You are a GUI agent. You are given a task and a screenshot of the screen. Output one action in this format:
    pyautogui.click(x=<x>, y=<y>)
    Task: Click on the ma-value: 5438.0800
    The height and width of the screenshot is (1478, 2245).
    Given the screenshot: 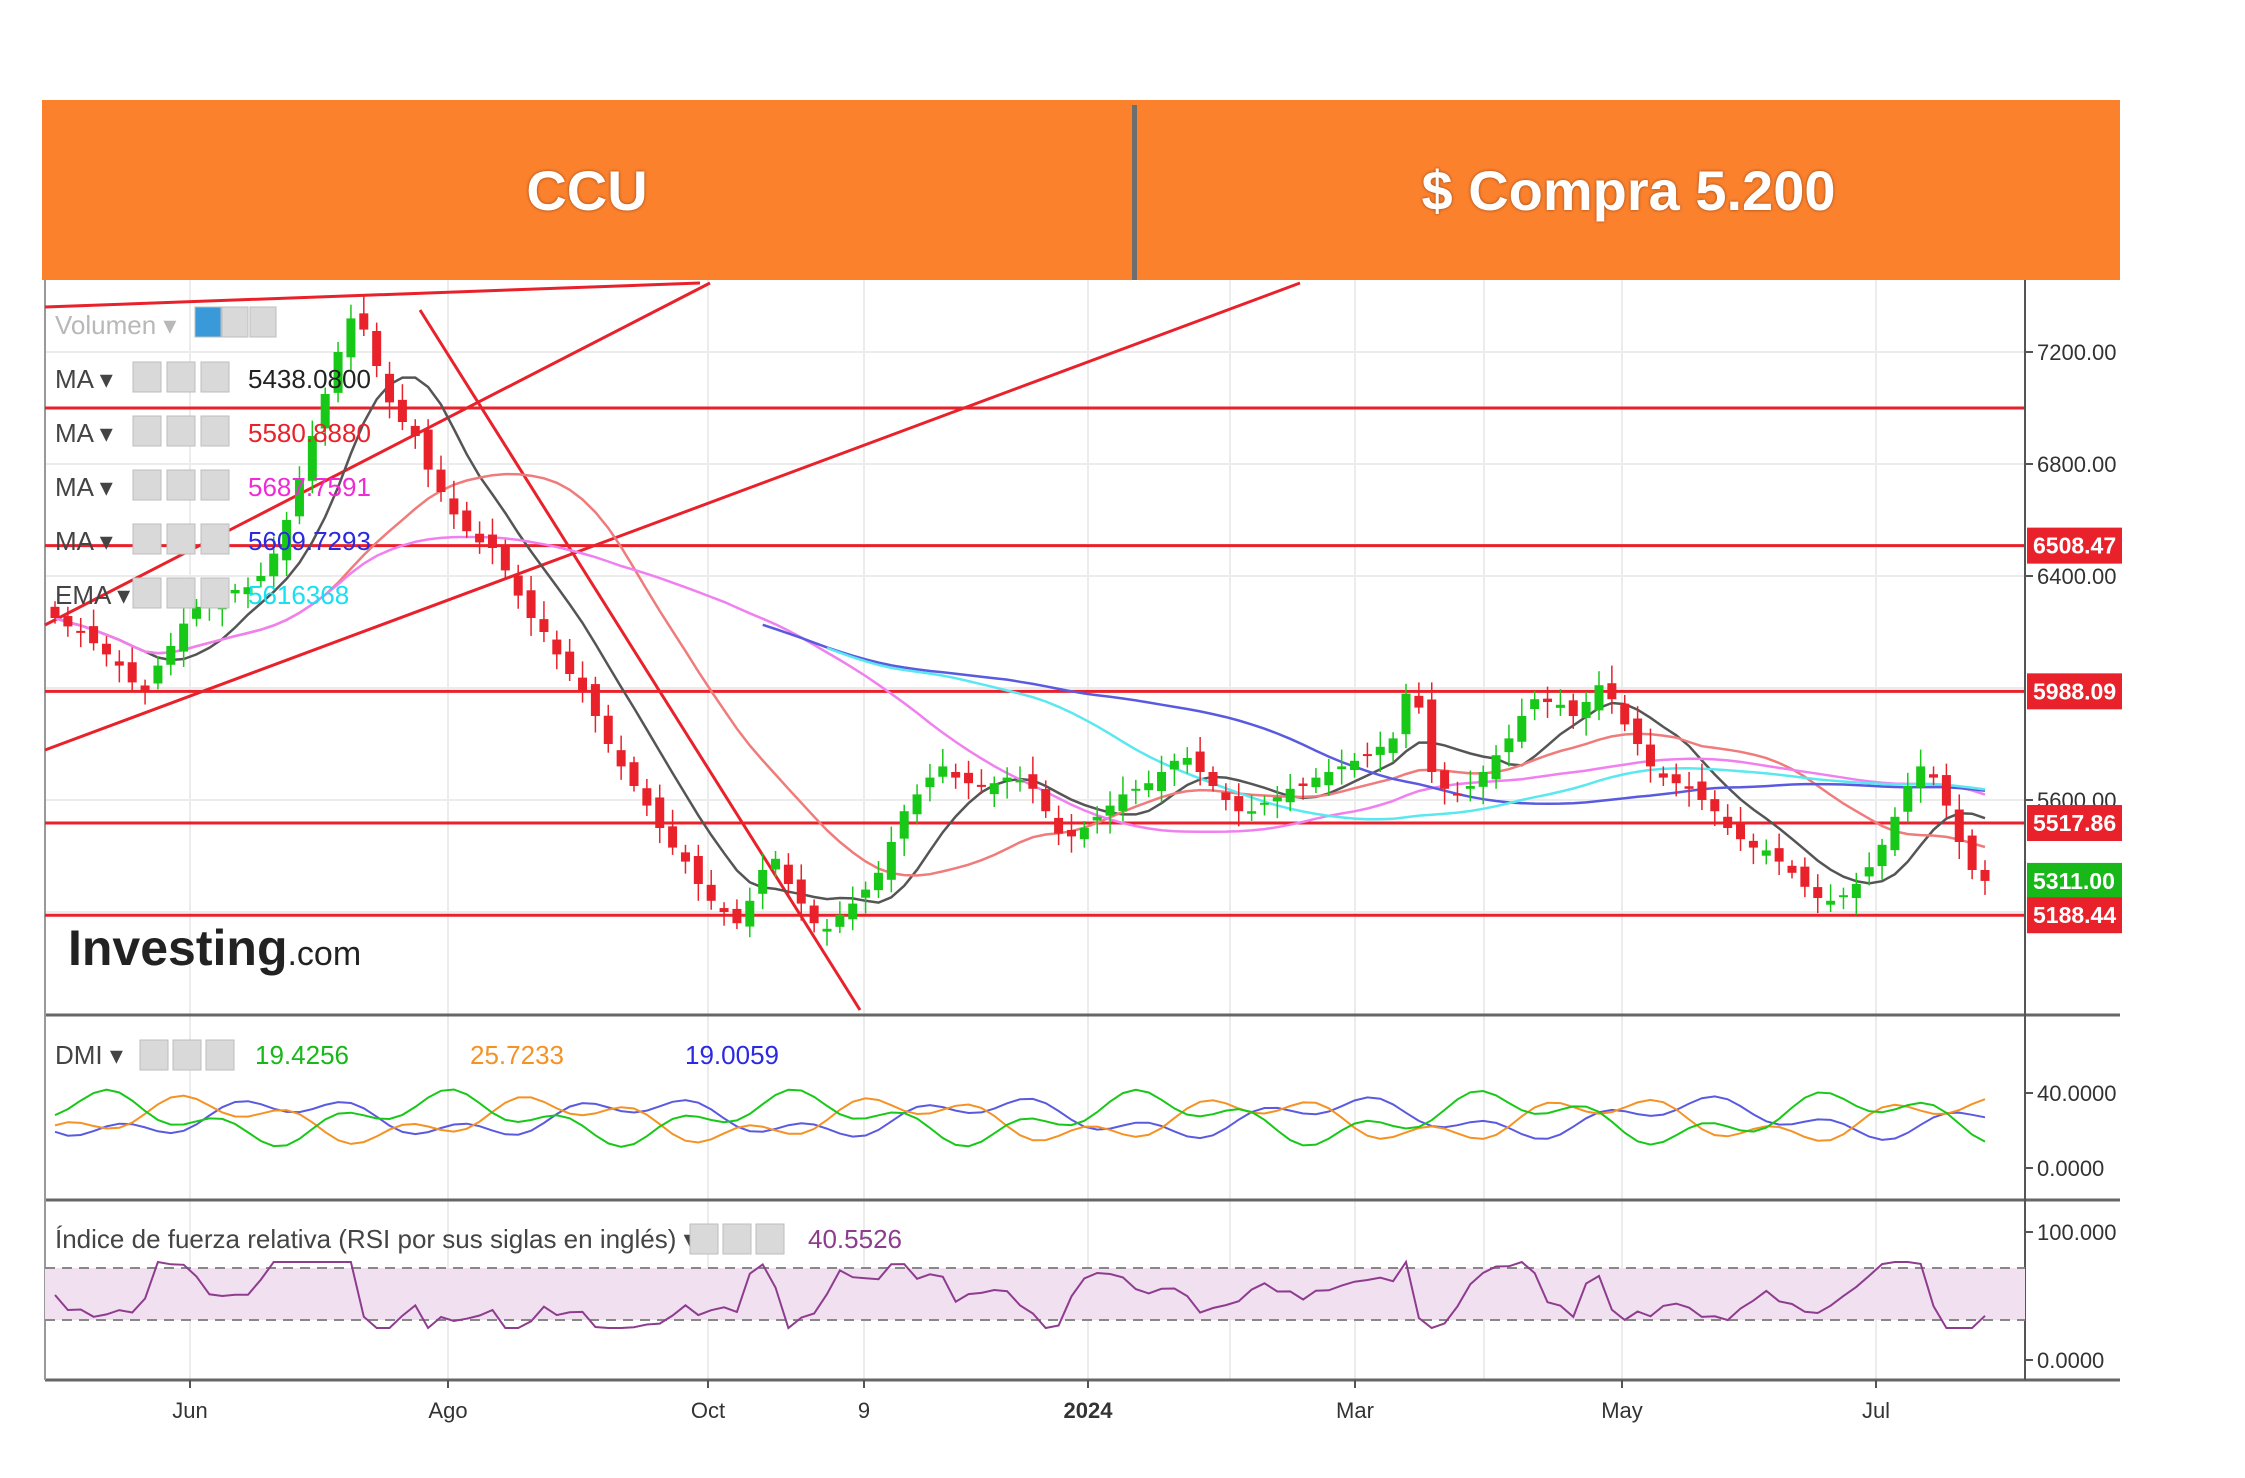 What is the action you would take?
    pyautogui.click(x=309, y=379)
    